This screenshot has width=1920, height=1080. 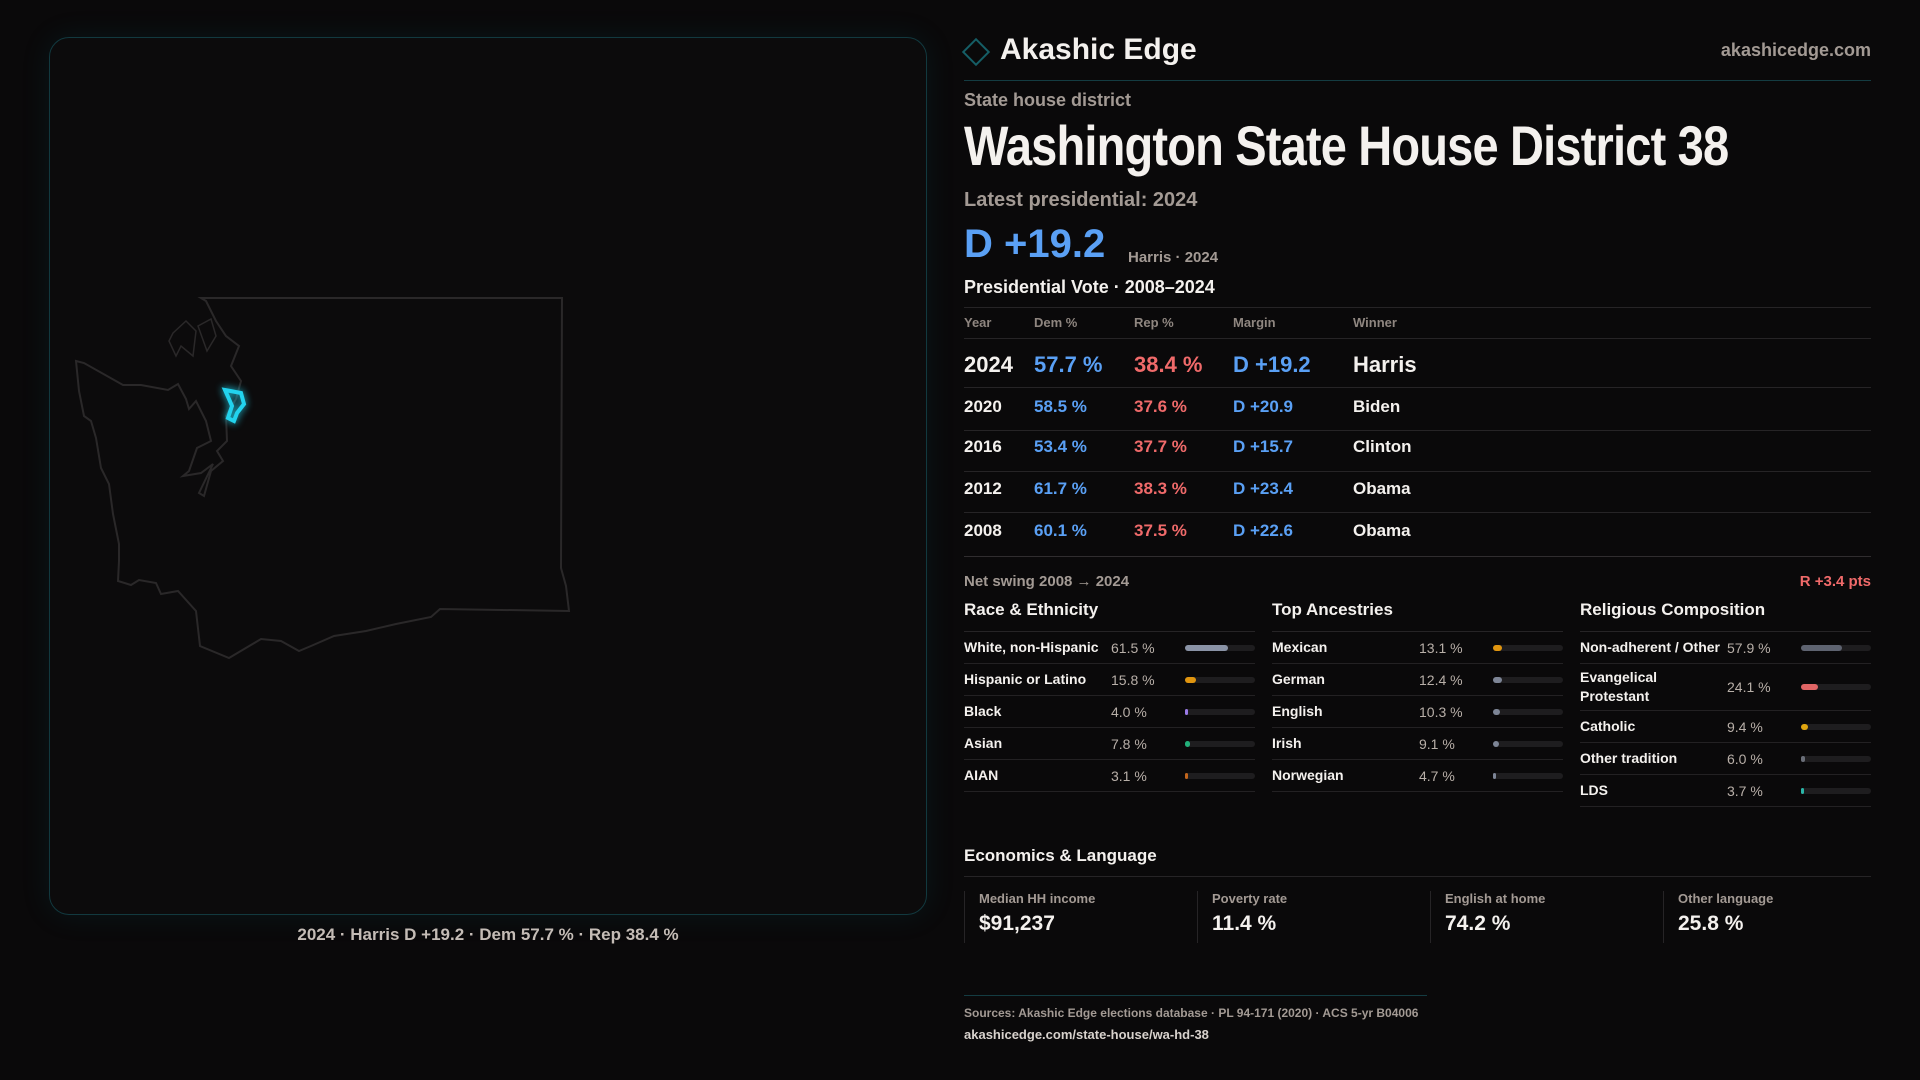 I want to click on cell-rep: 38.3 %, so click(x=1160, y=488).